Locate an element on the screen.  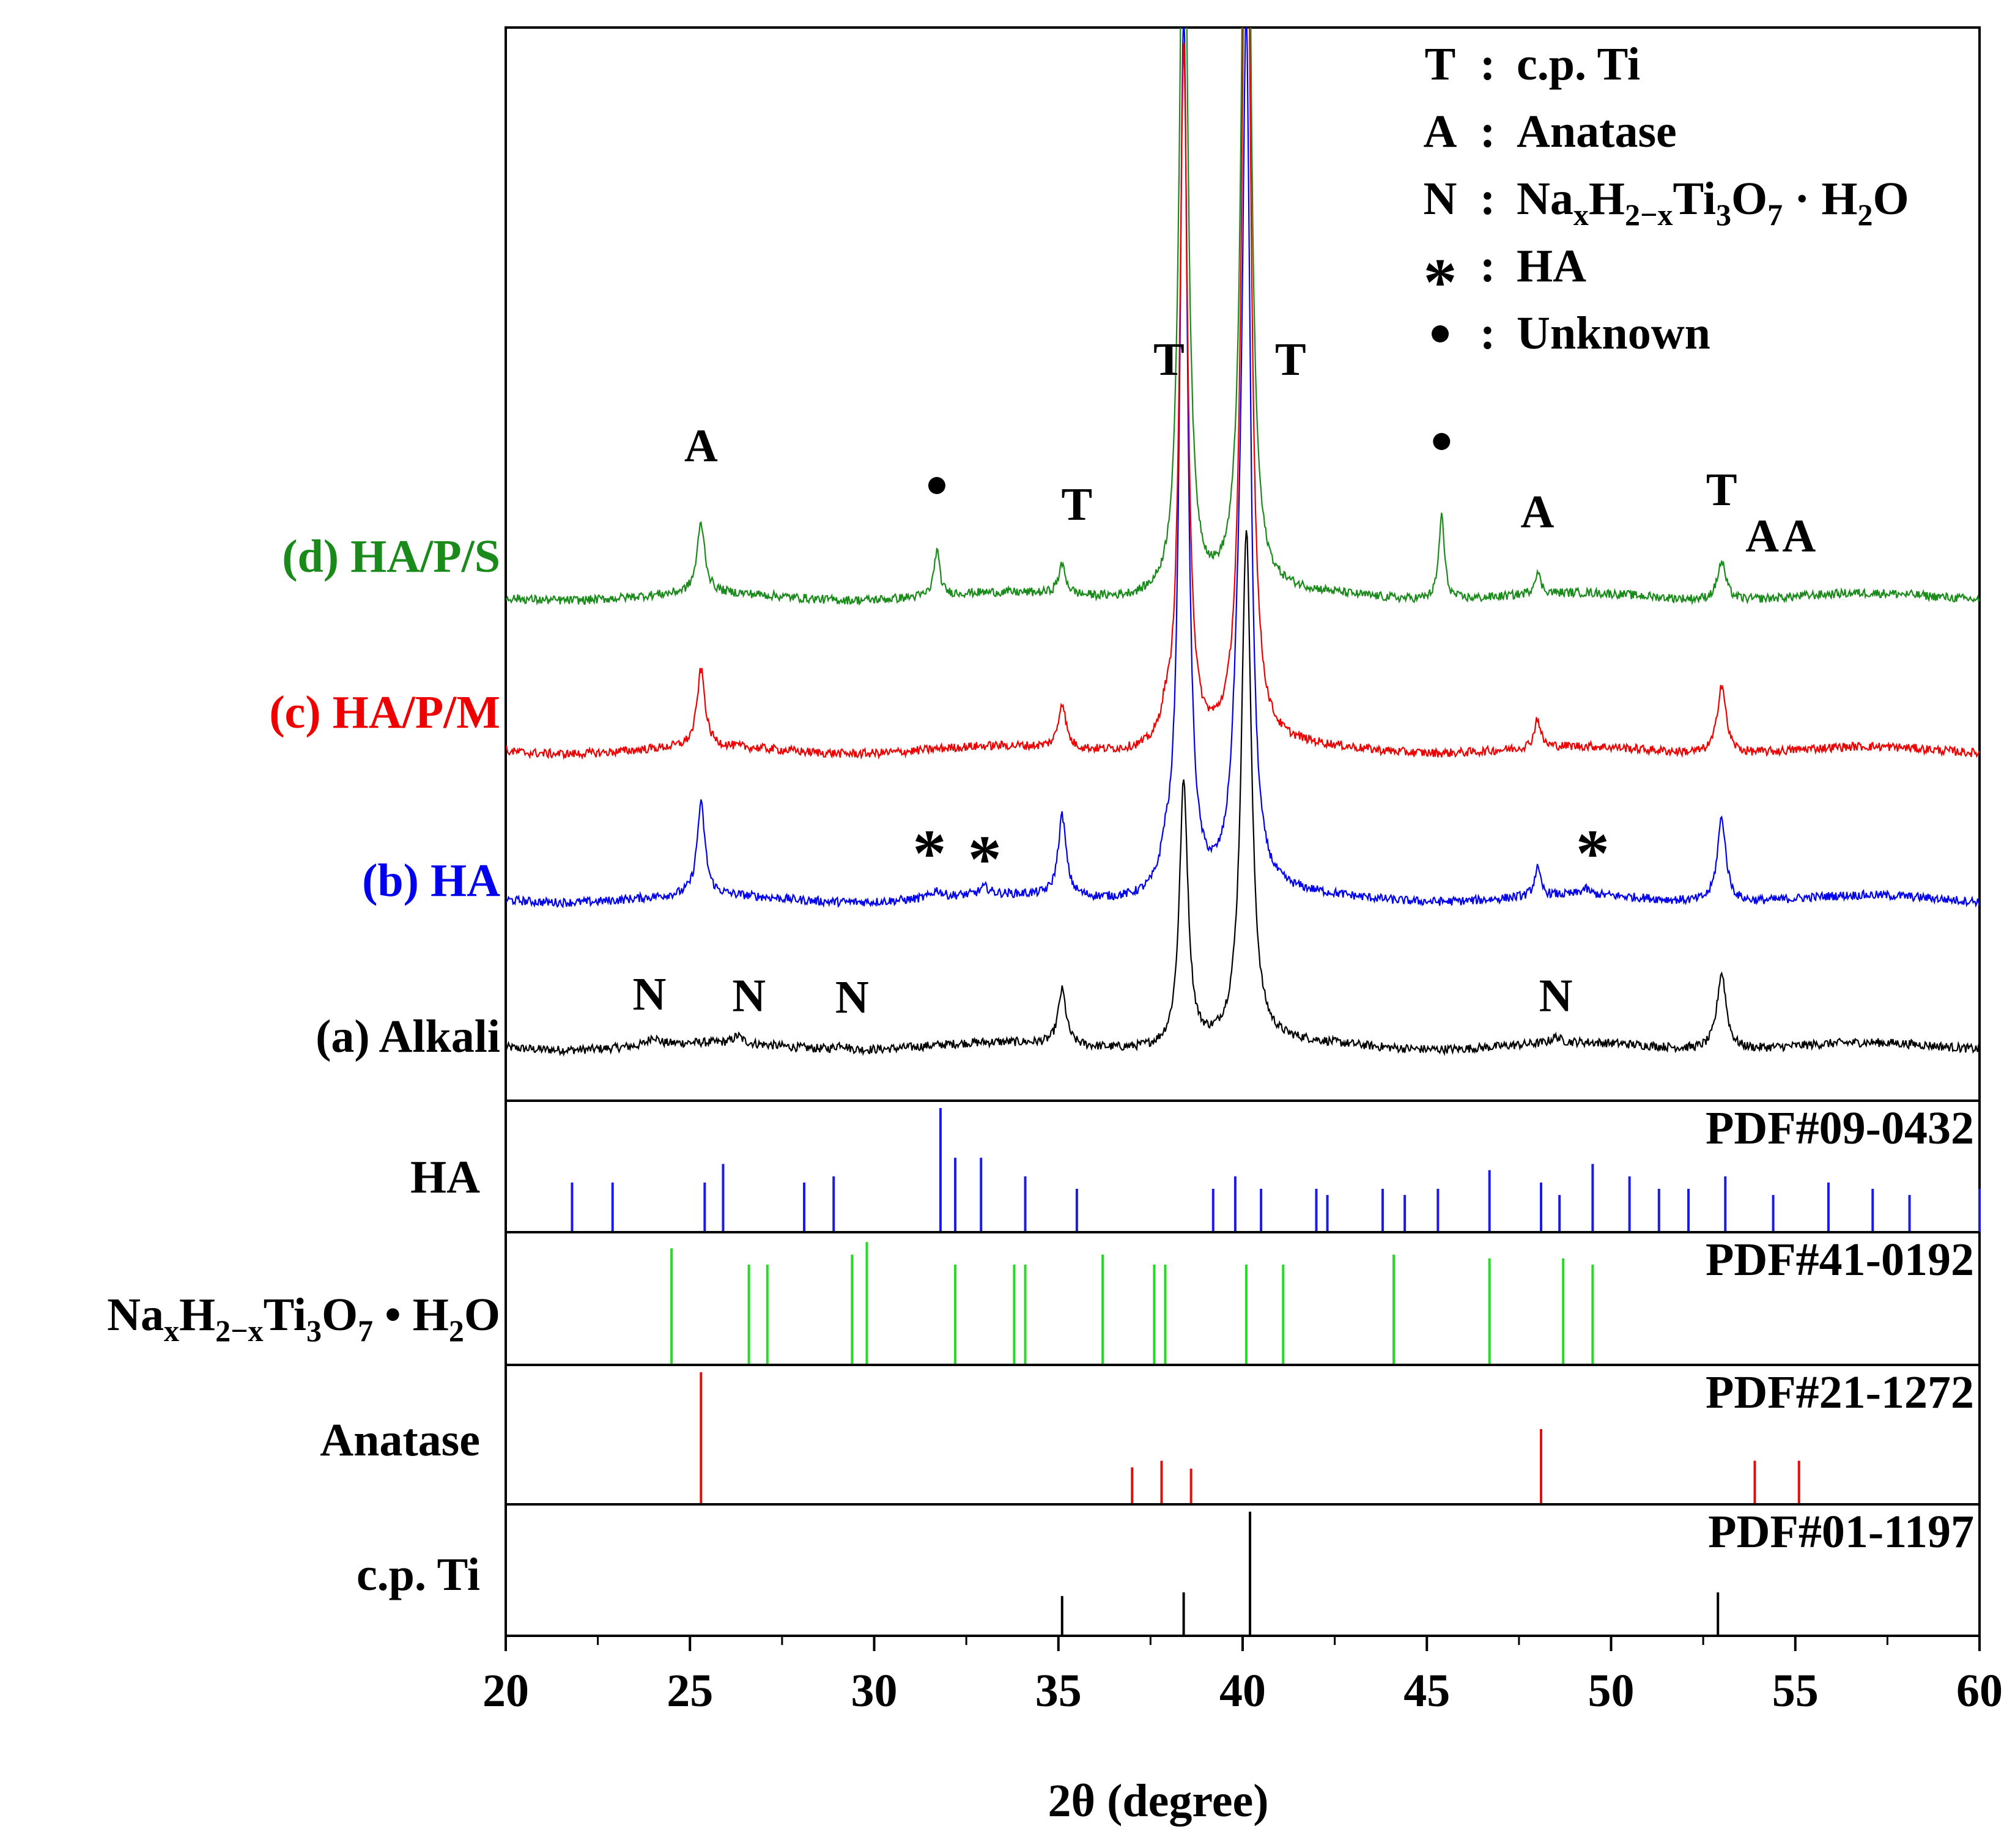
legend-text-part: x is located at coordinates (1581, 215).